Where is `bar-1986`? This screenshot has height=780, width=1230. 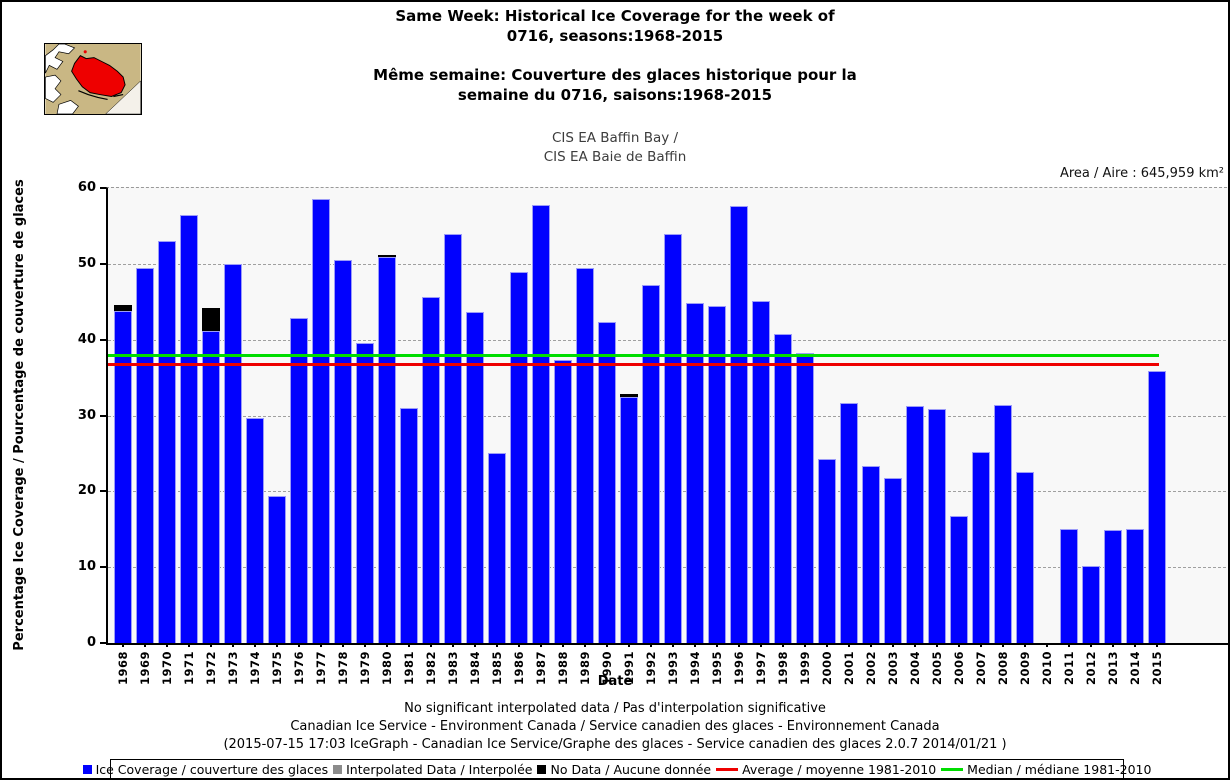
bar-1986 is located at coordinates (519, 457).